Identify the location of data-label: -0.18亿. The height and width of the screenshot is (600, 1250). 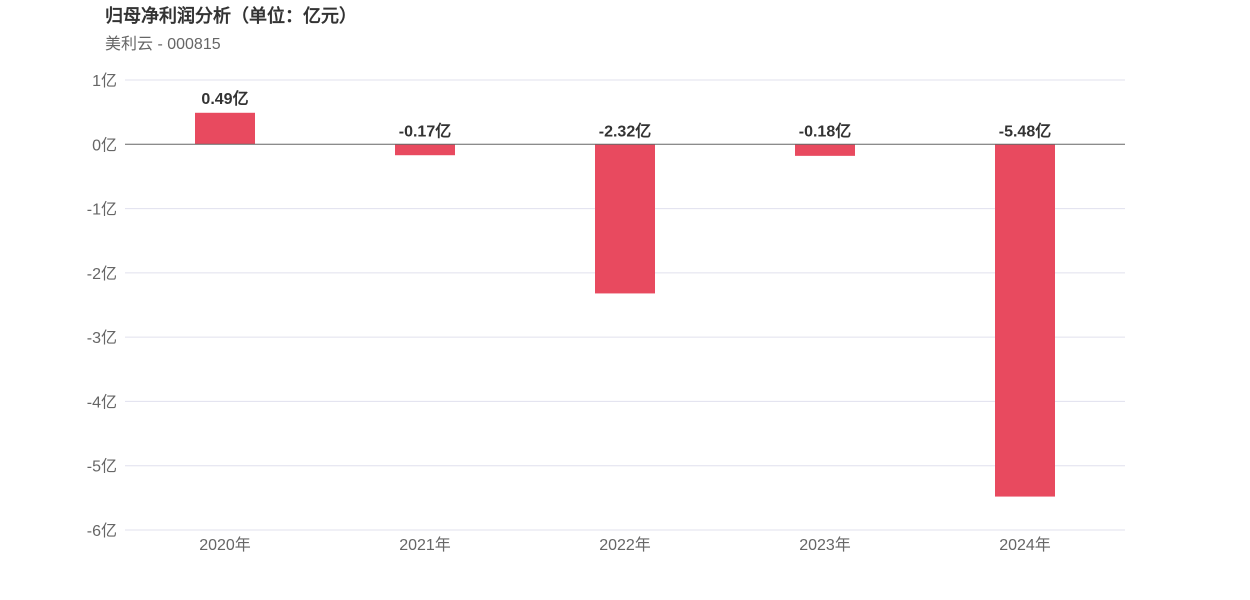
(825, 130).